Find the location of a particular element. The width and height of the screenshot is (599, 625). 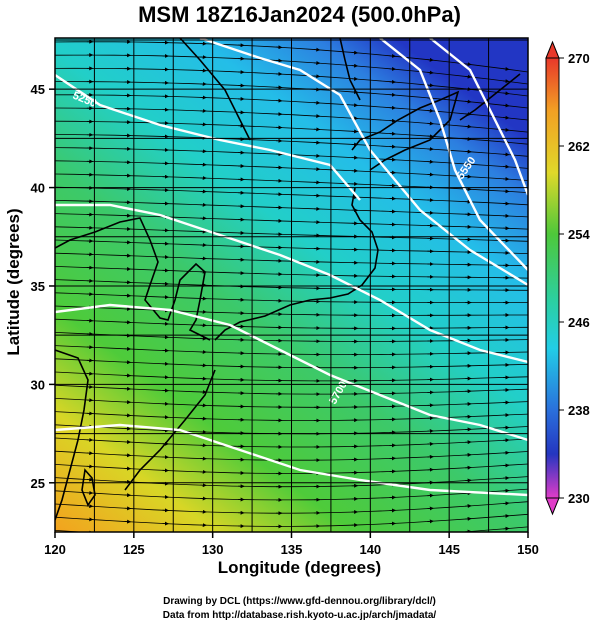

y-tick-label: 45 is located at coordinates (38, 89).